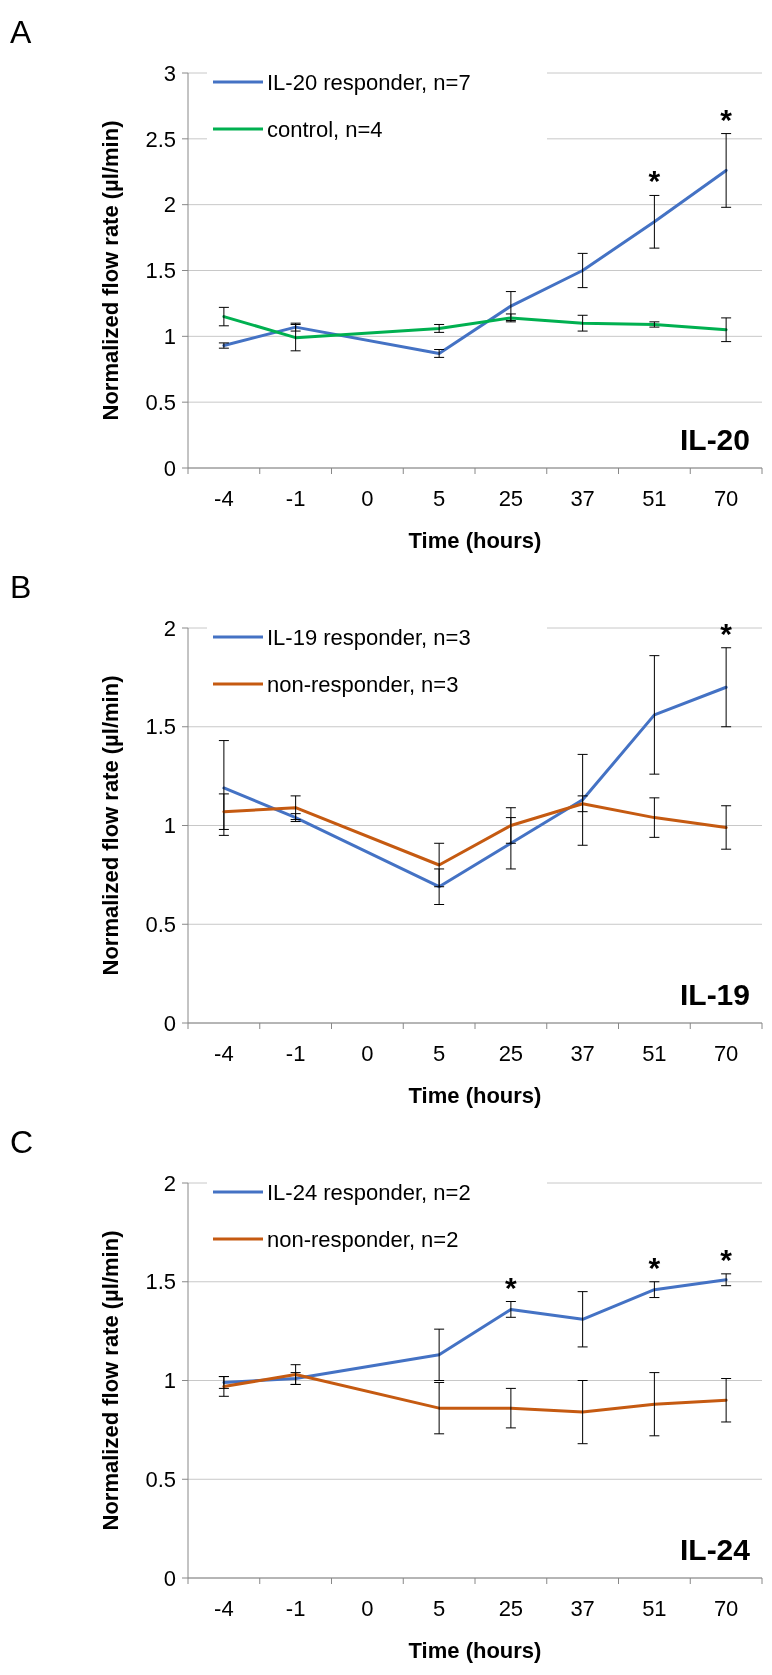  What do you see at coordinates (369, 1192) in the screenshot?
I see `legend-label: IL-24 responder, n=2` at bounding box center [369, 1192].